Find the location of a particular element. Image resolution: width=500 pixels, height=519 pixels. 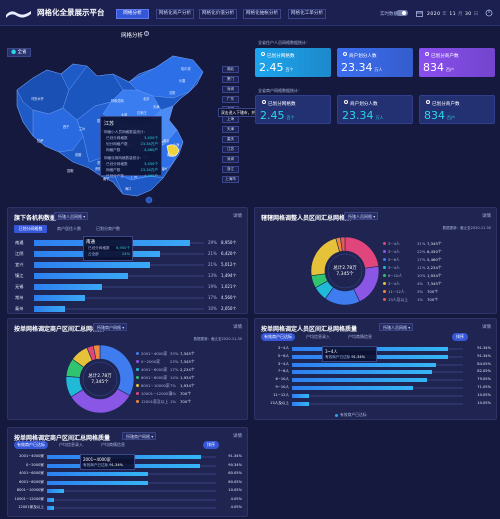

map-region-2: 长春 is located at coordinates (182, 81).